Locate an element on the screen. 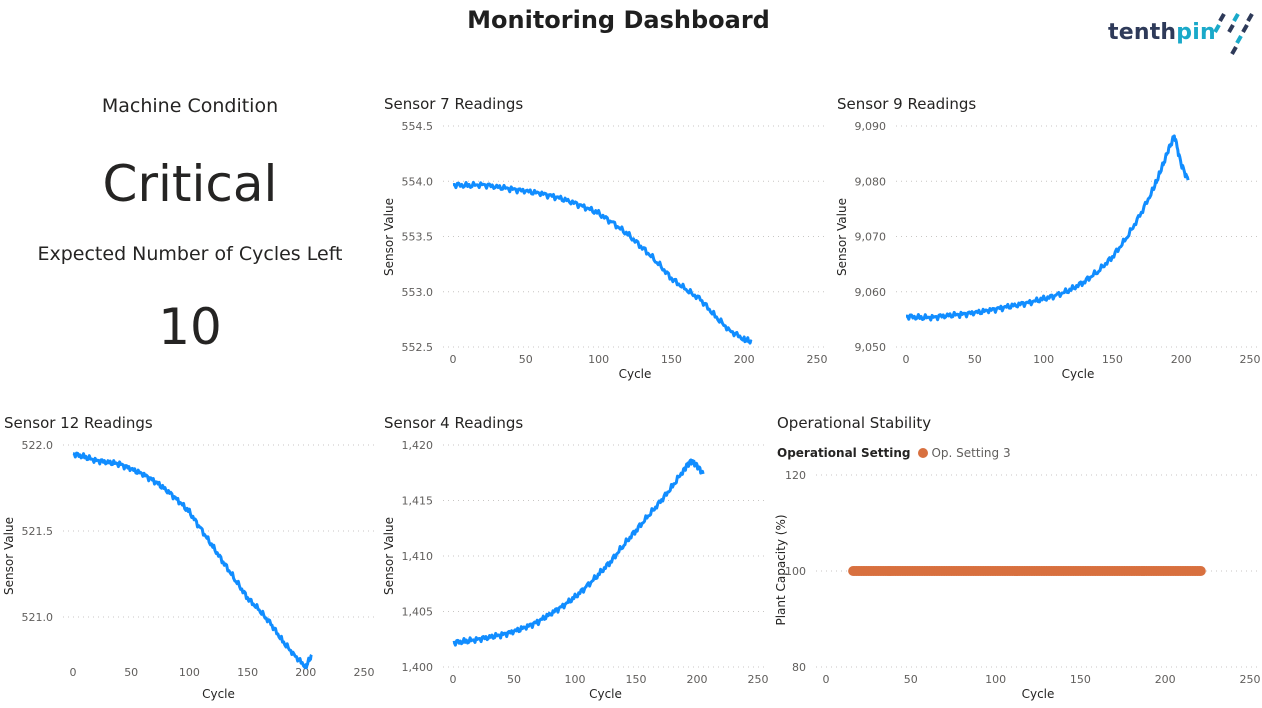  logo-text-highlight: pin is located at coordinates (1196, 32).